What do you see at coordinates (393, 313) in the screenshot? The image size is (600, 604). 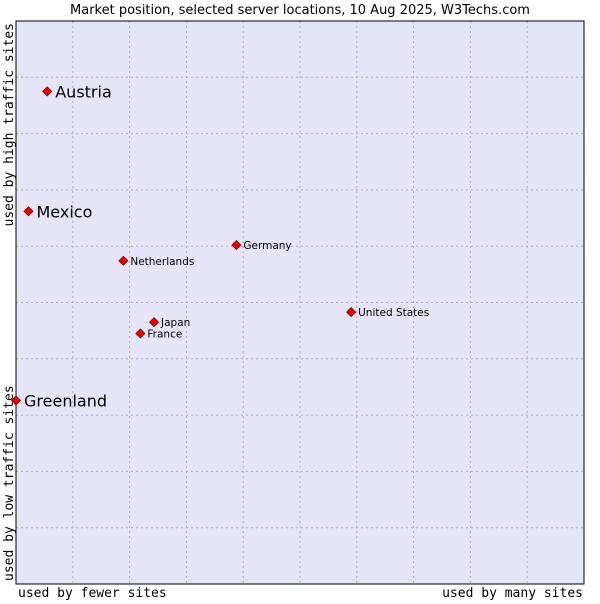 I see `label-united-states: United States` at bounding box center [393, 313].